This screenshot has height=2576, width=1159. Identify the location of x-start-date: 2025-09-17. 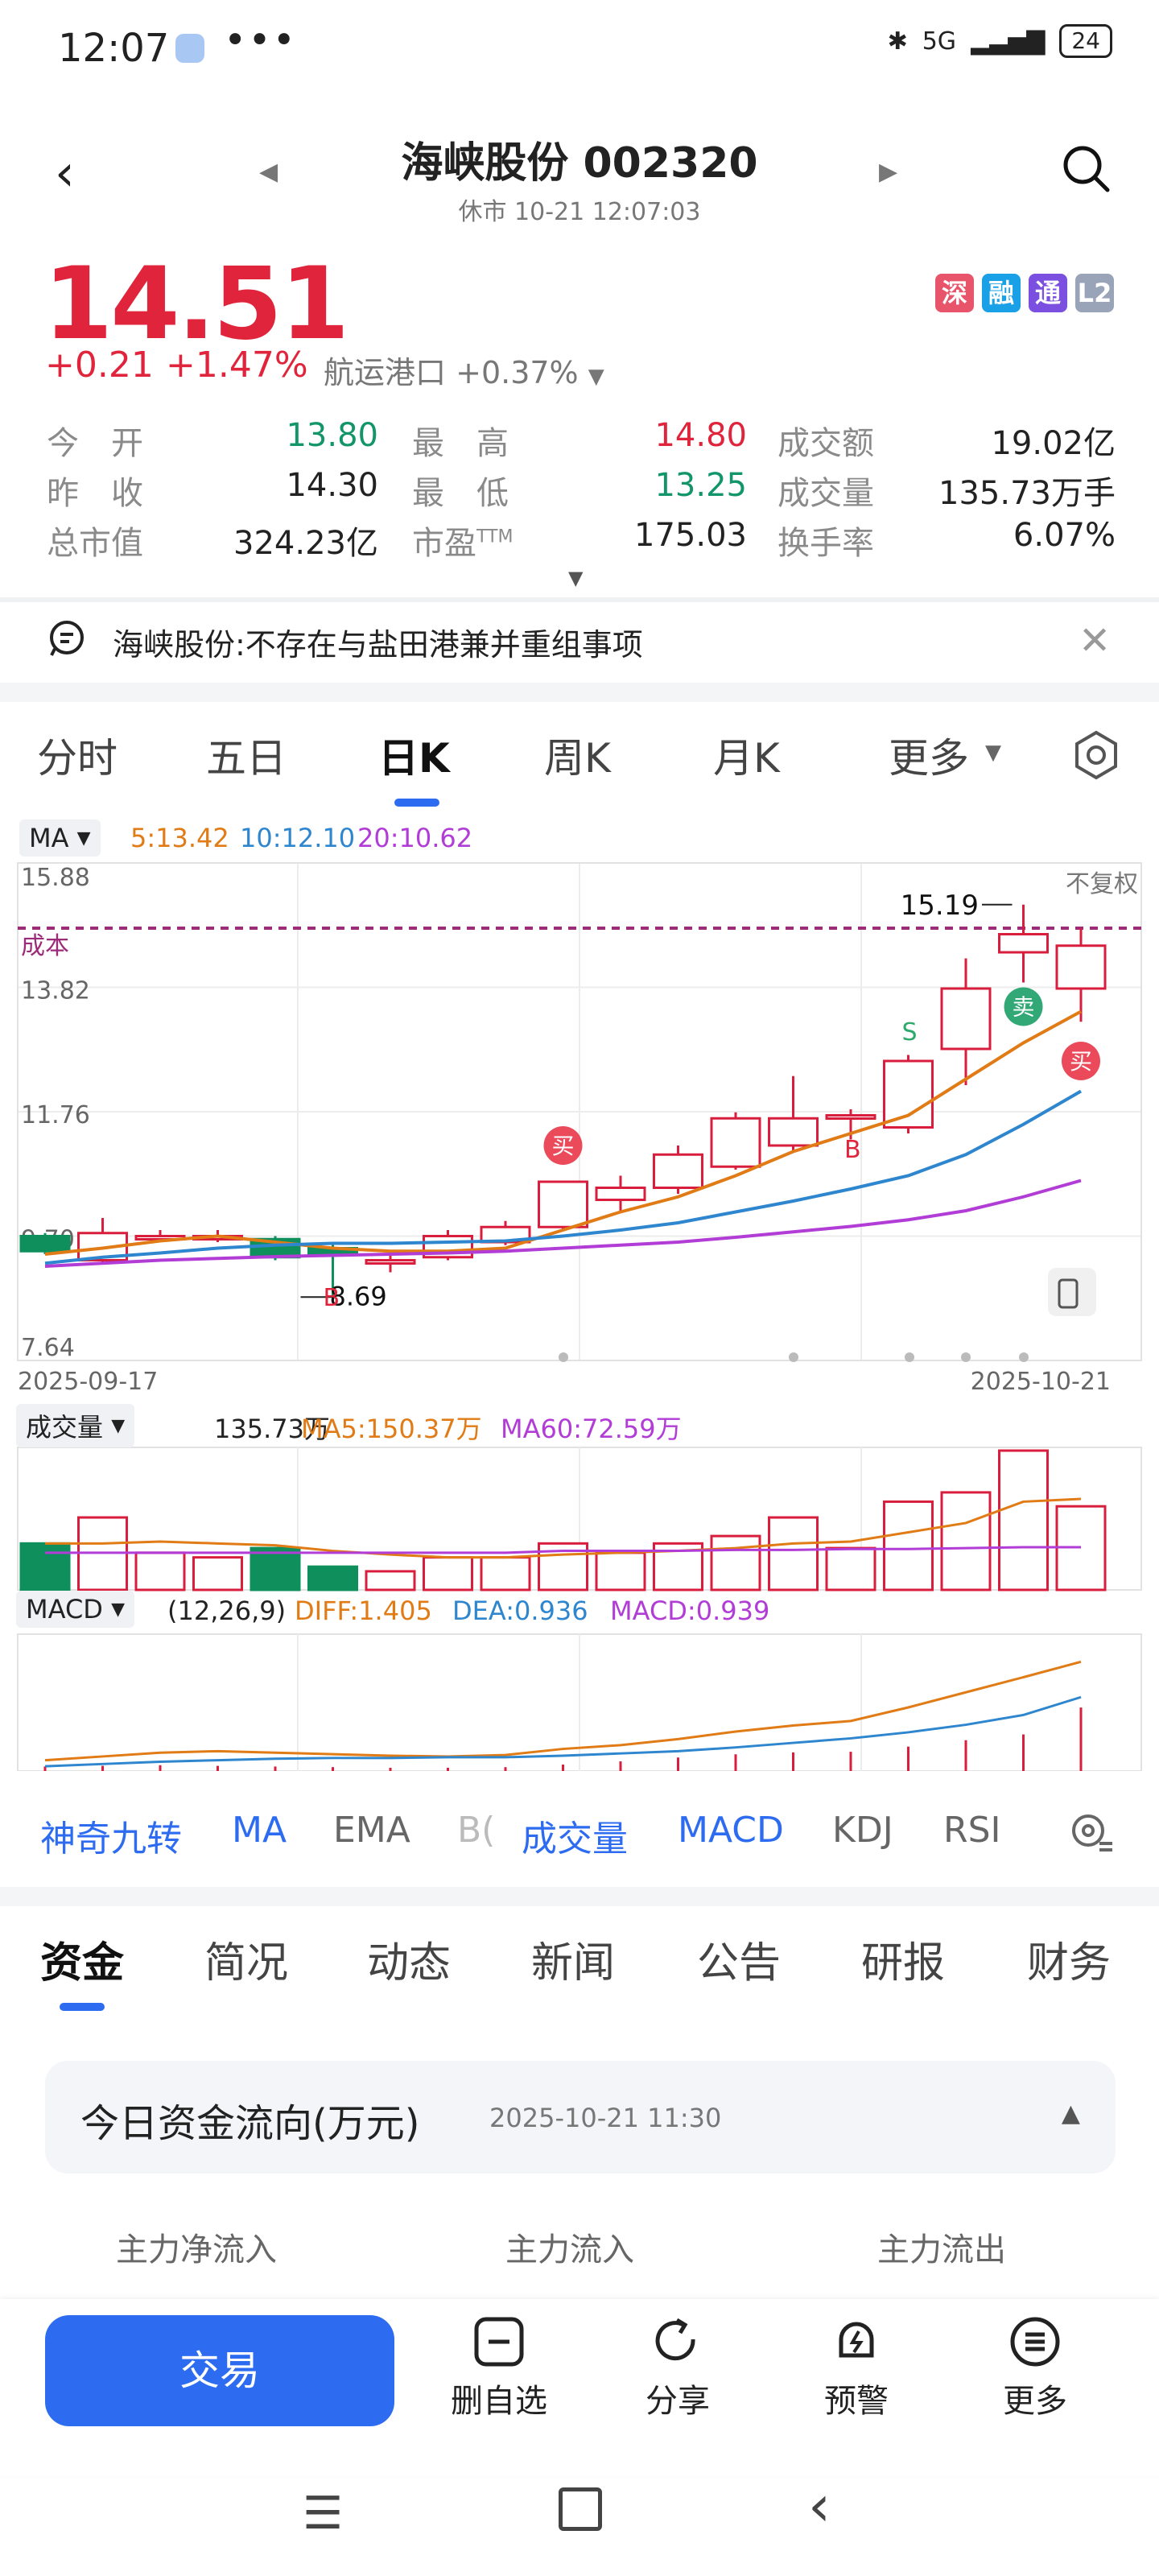
(88, 1382).